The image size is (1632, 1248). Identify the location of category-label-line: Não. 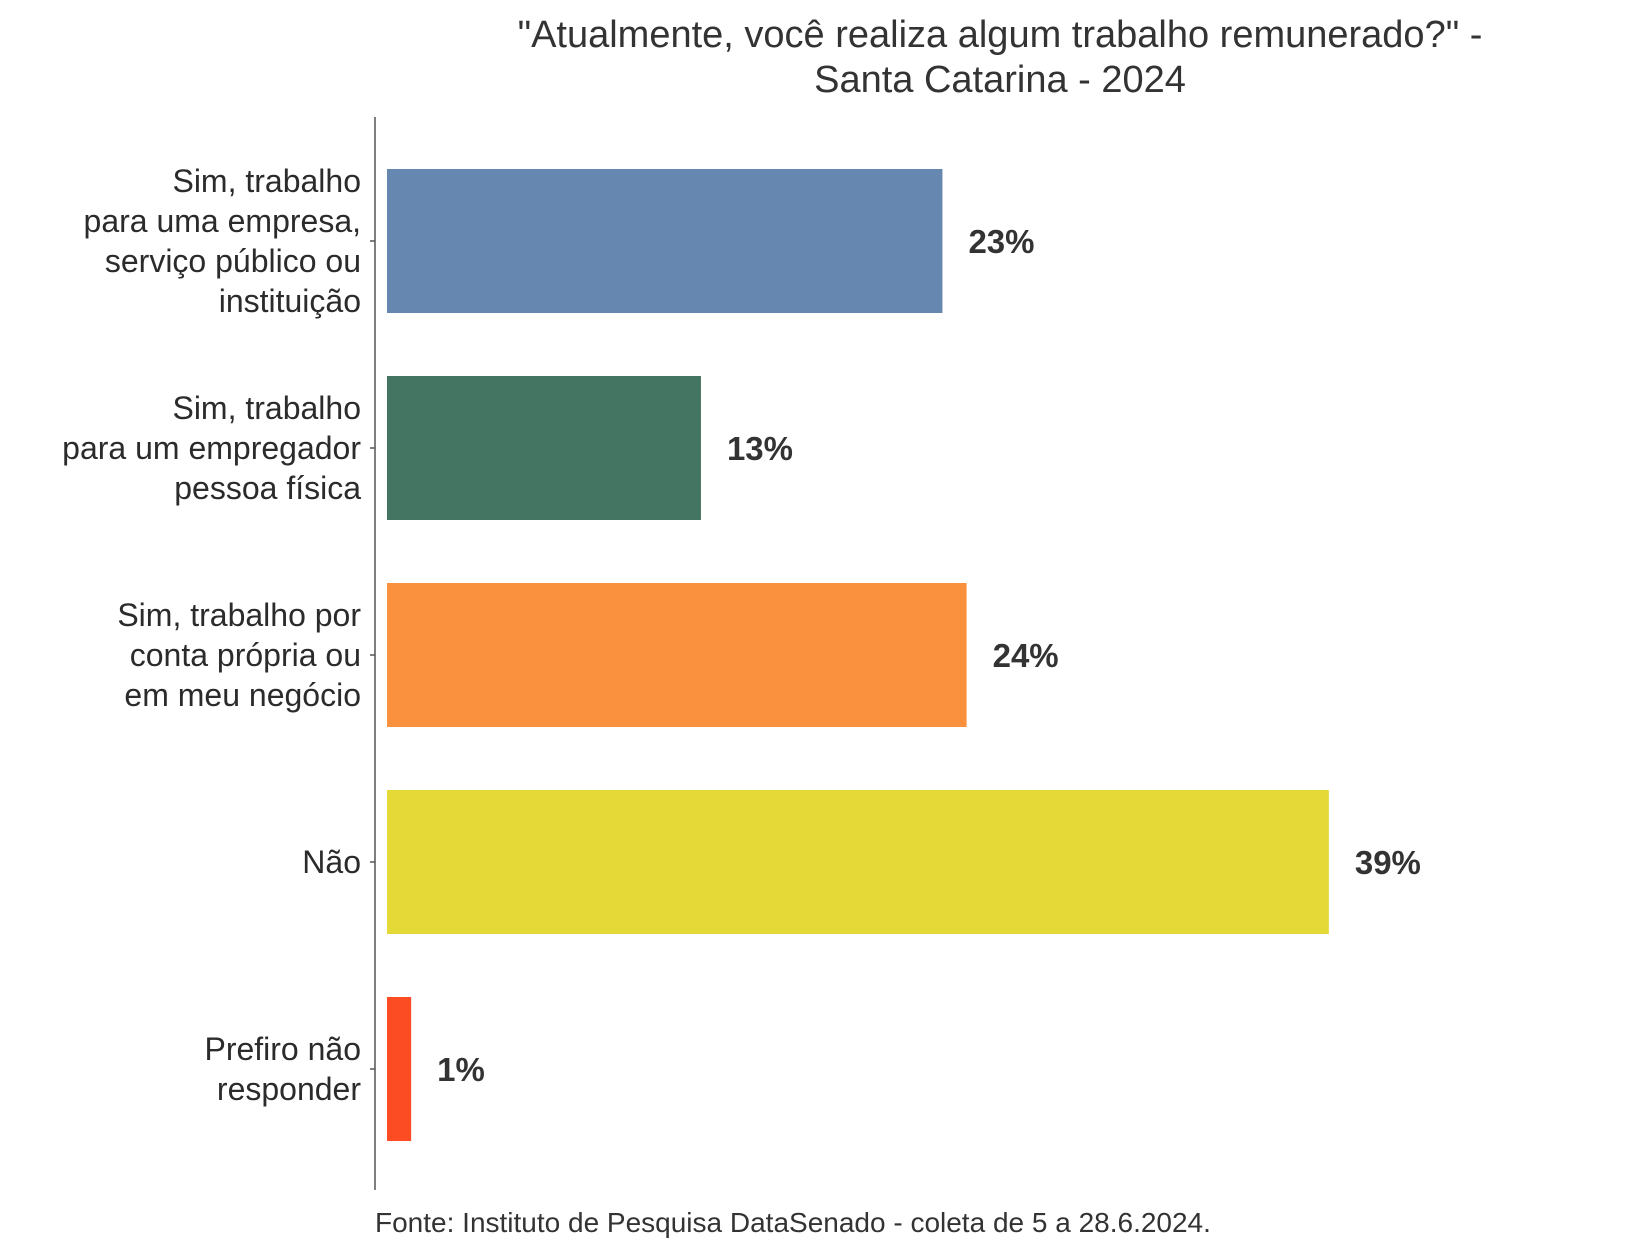
(331, 862).